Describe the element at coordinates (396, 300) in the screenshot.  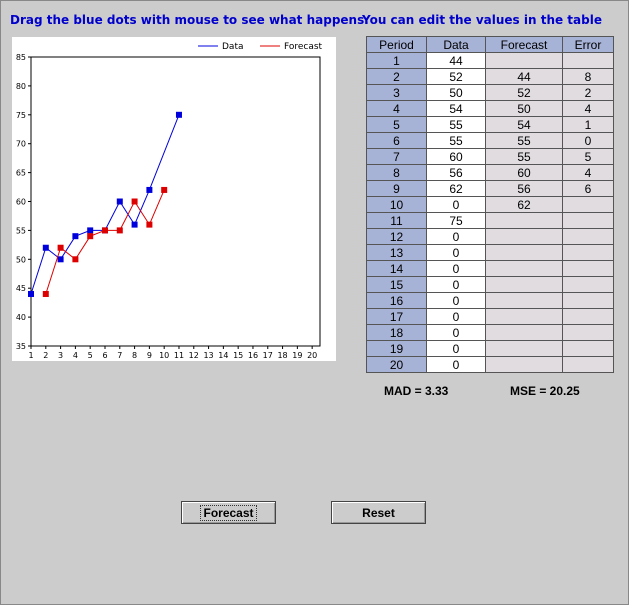
I see `period-cell: 16` at that location.